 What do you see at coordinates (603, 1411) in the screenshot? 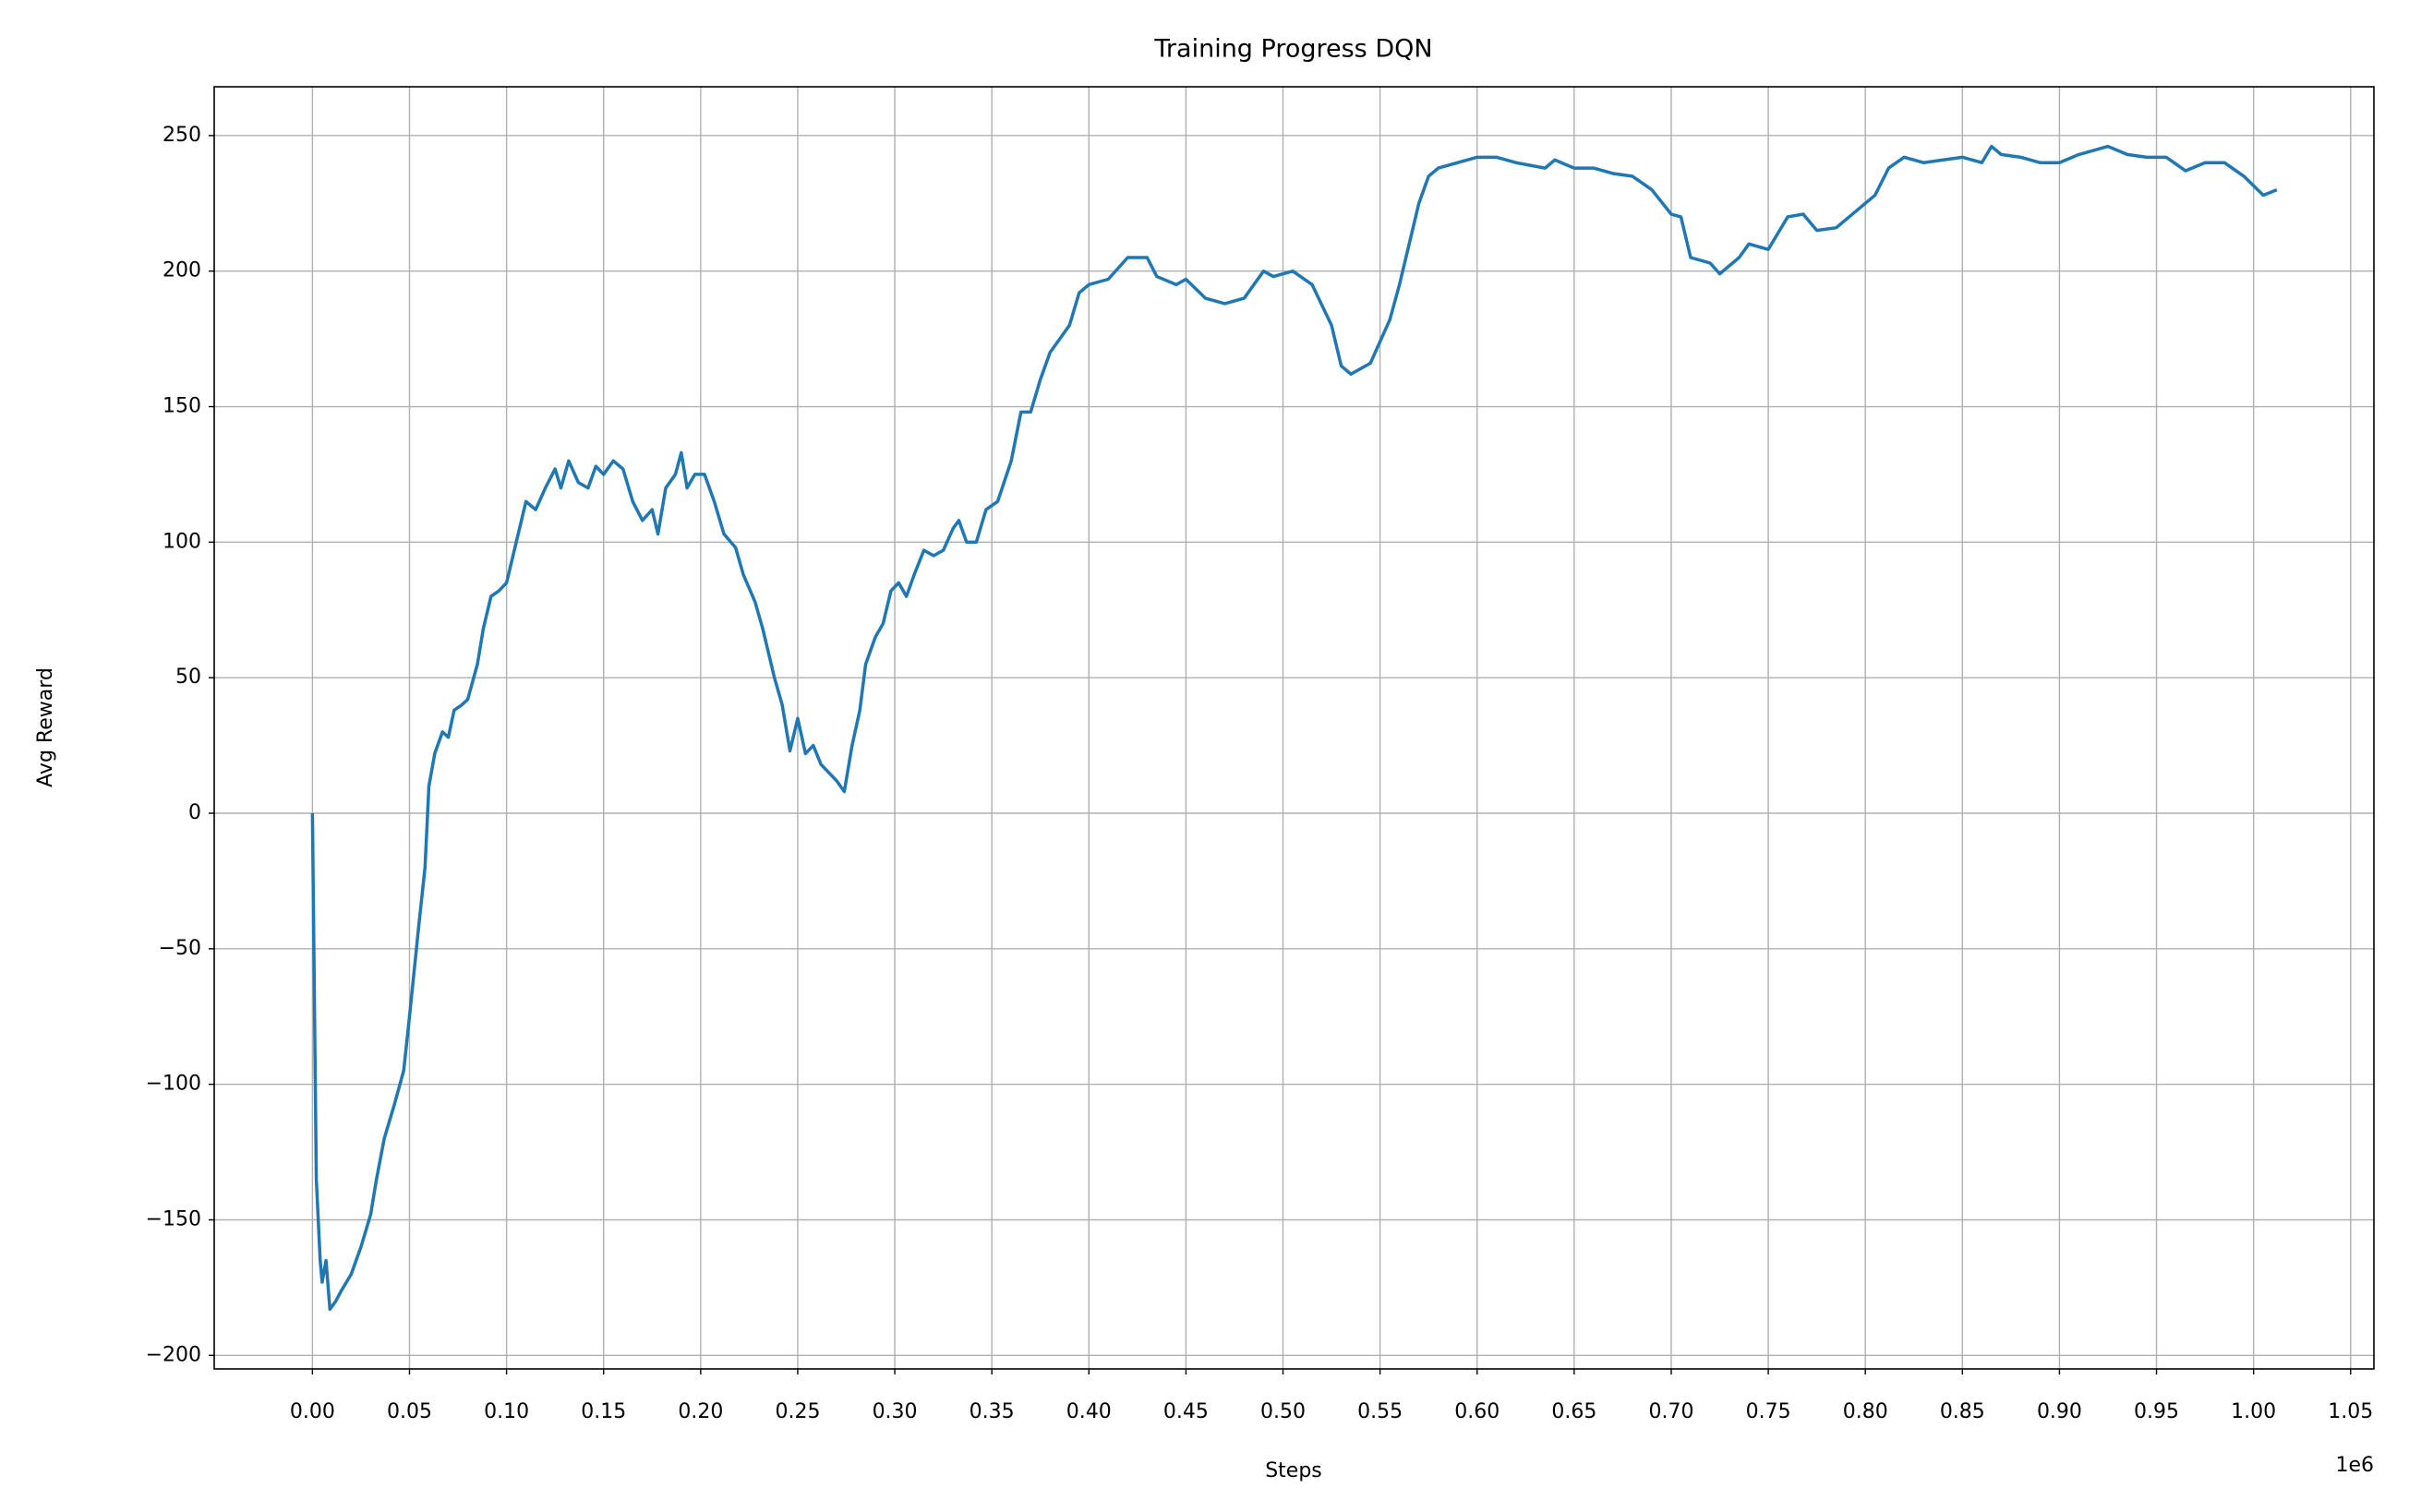
I see `x-tick-label: 0.15` at bounding box center [603, 1411].